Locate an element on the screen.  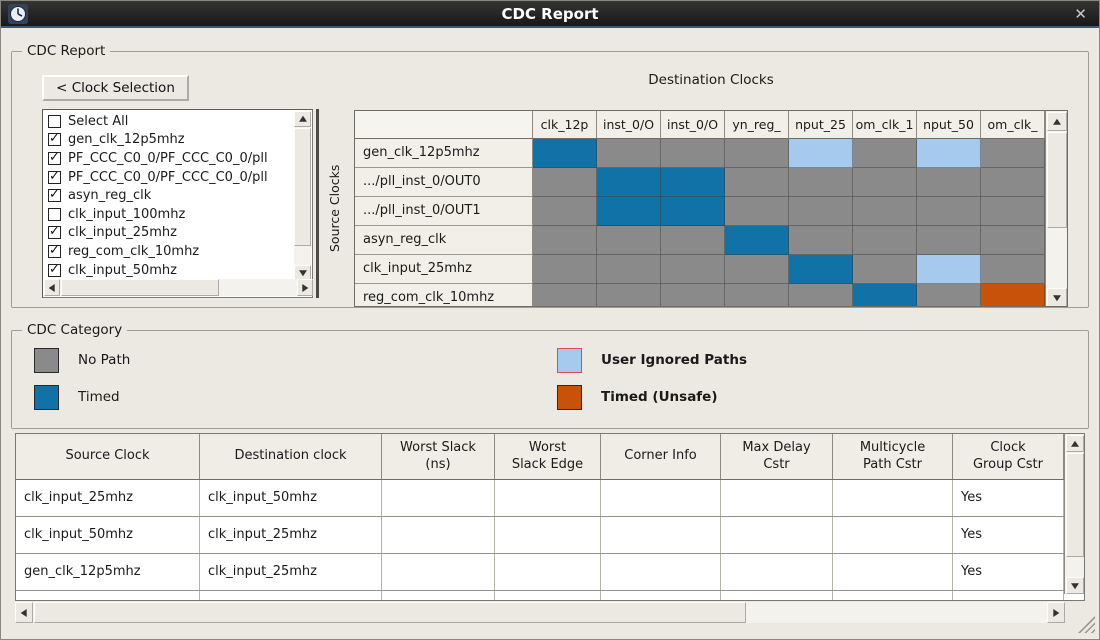
table-row: gen_clk_12p5mhz clk_input_25mhz Yes is located at coordinates (550, 572).